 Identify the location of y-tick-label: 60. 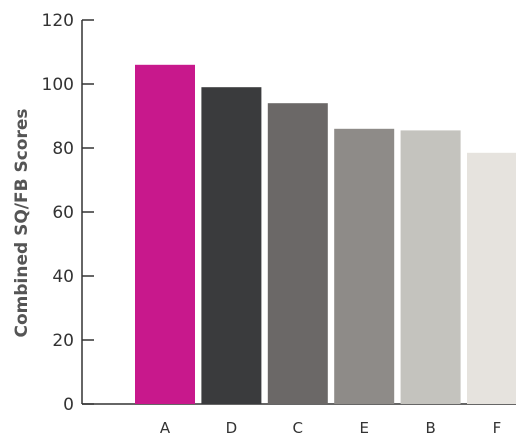
(63, 213).